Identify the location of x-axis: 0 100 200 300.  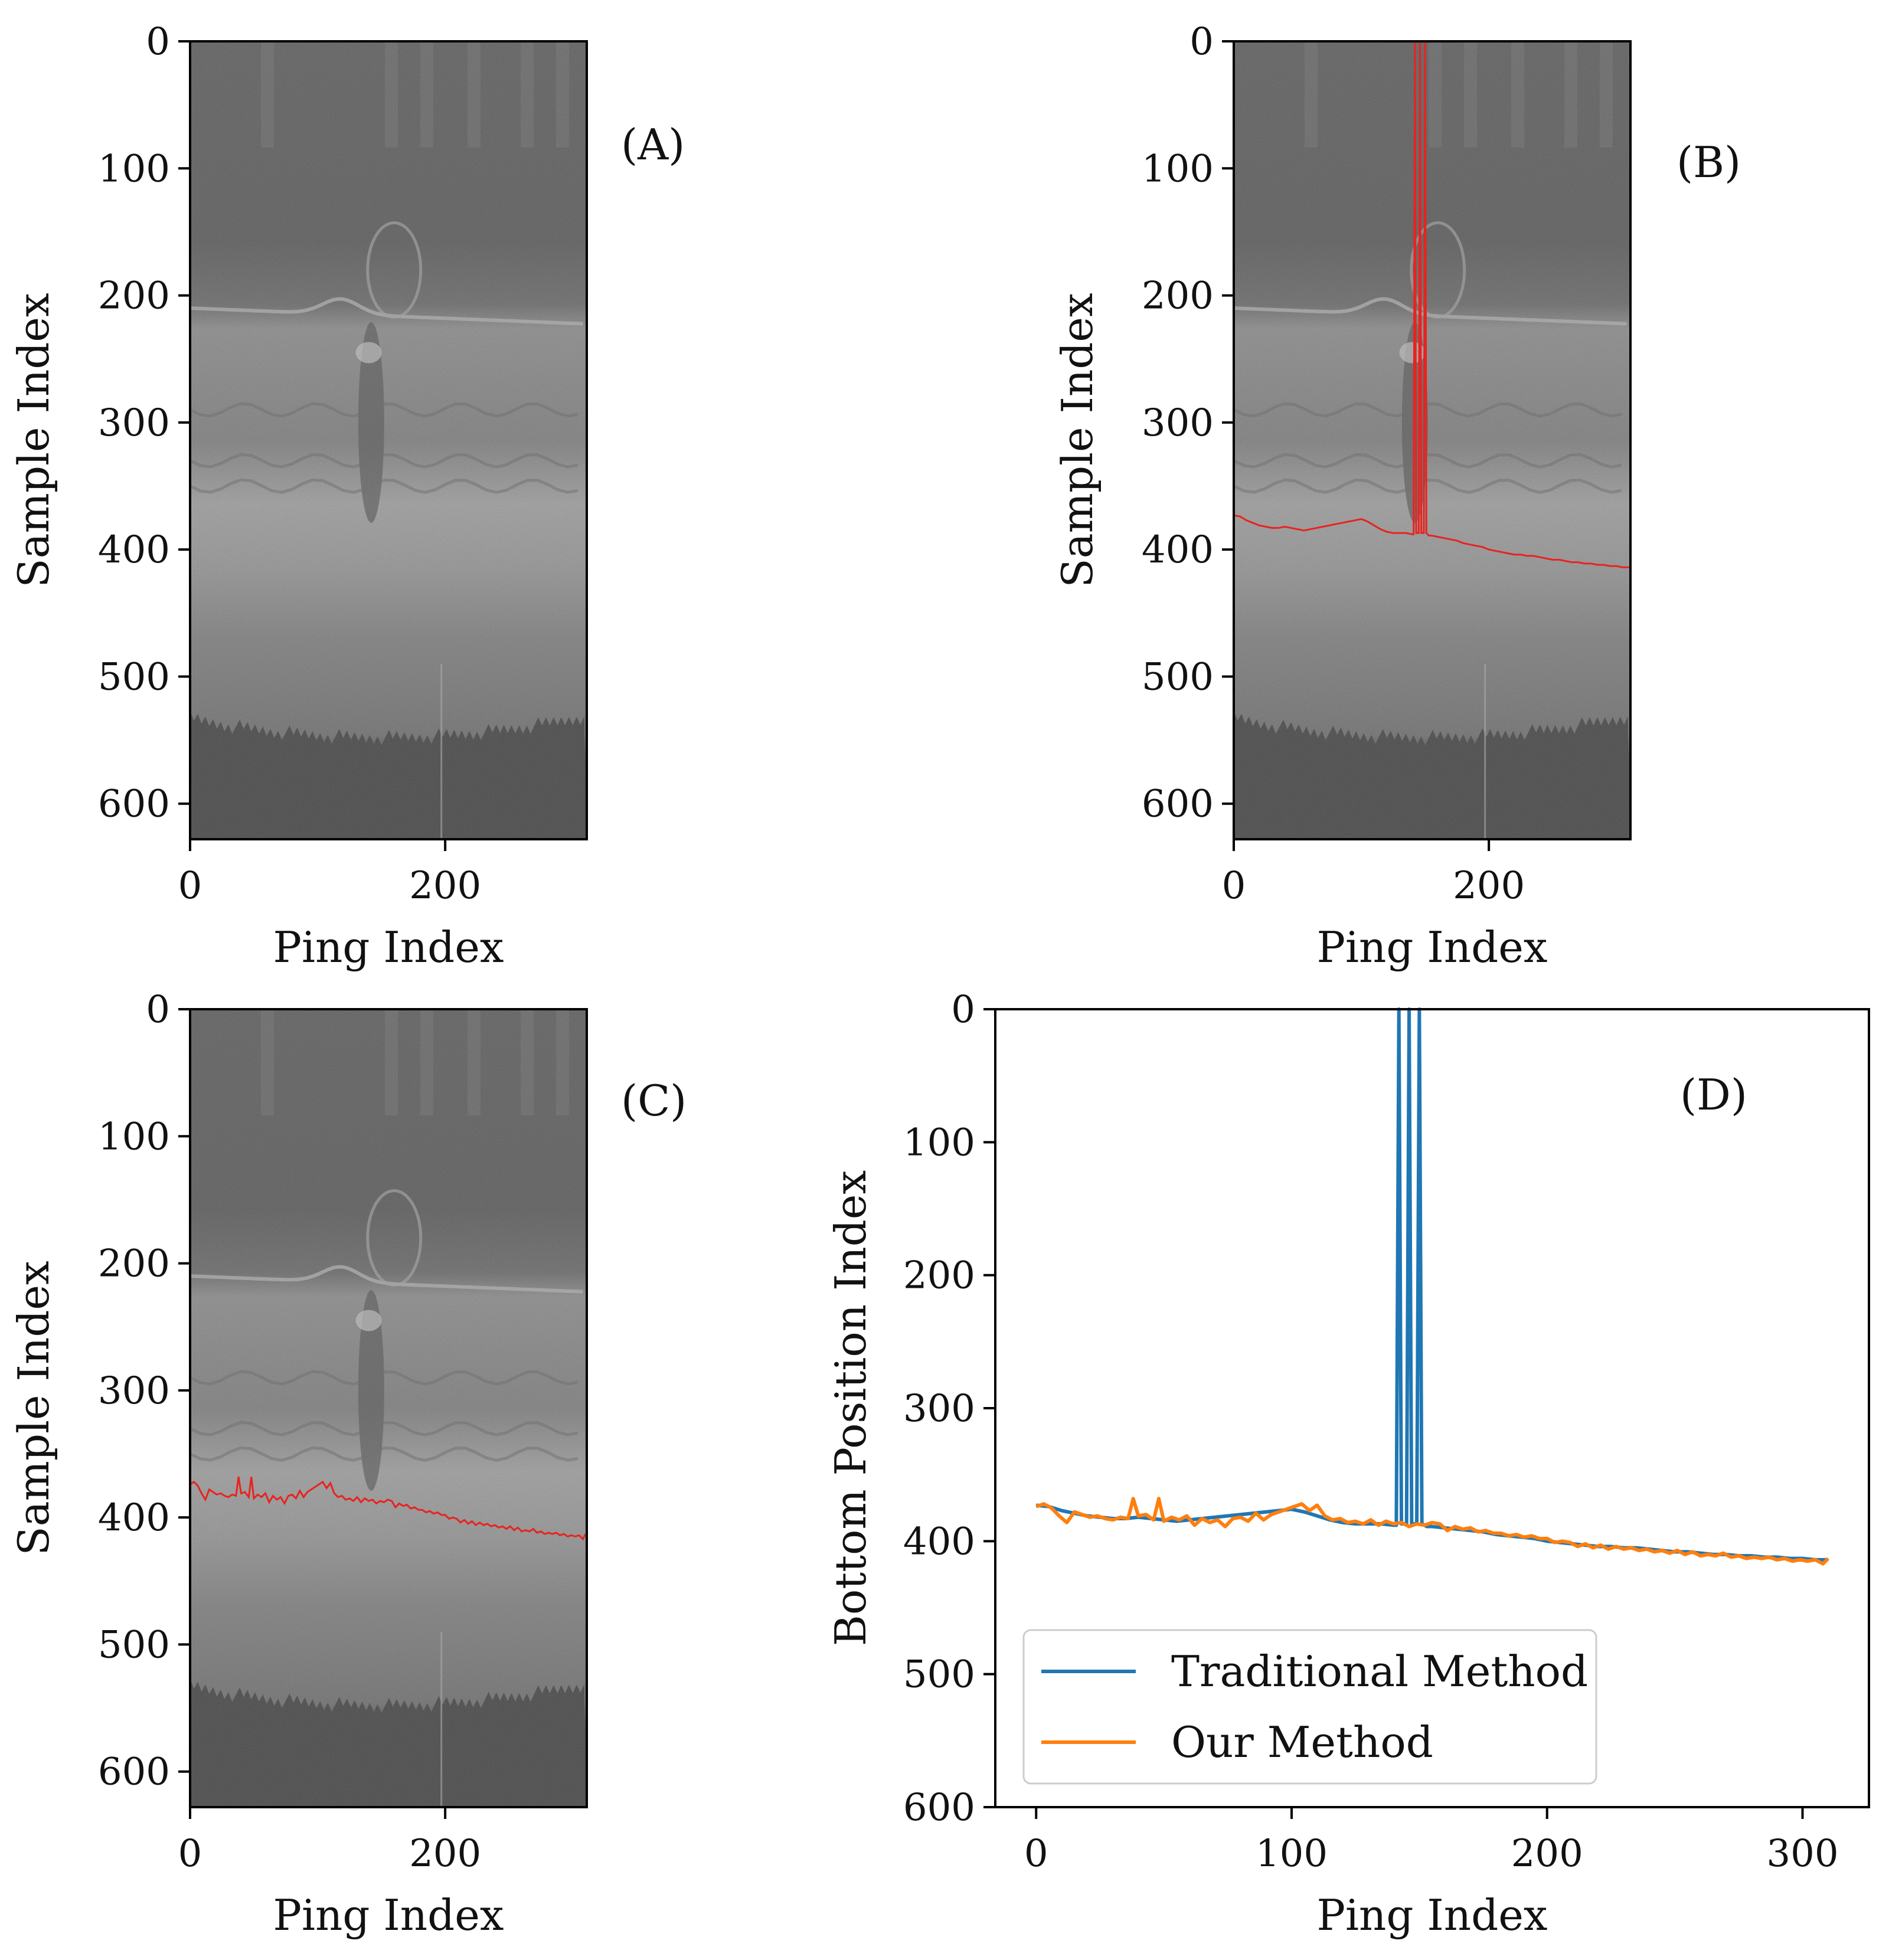
(1431, 1842).